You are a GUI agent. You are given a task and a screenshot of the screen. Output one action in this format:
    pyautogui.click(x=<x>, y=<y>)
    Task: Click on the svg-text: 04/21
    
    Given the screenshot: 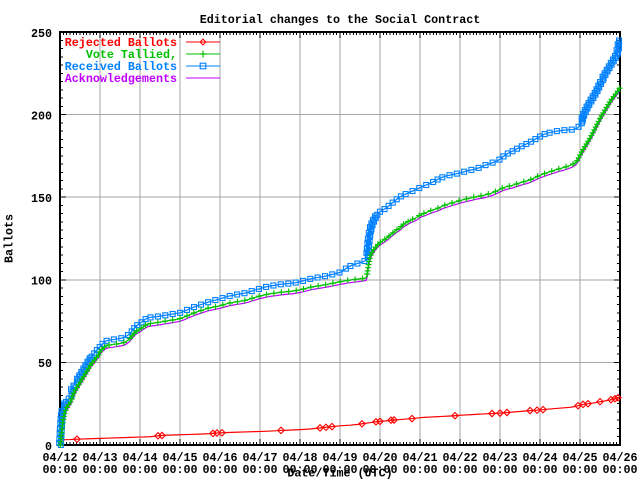 What is the action you would take?
    pyautogui.click(x=419, y=458)
    